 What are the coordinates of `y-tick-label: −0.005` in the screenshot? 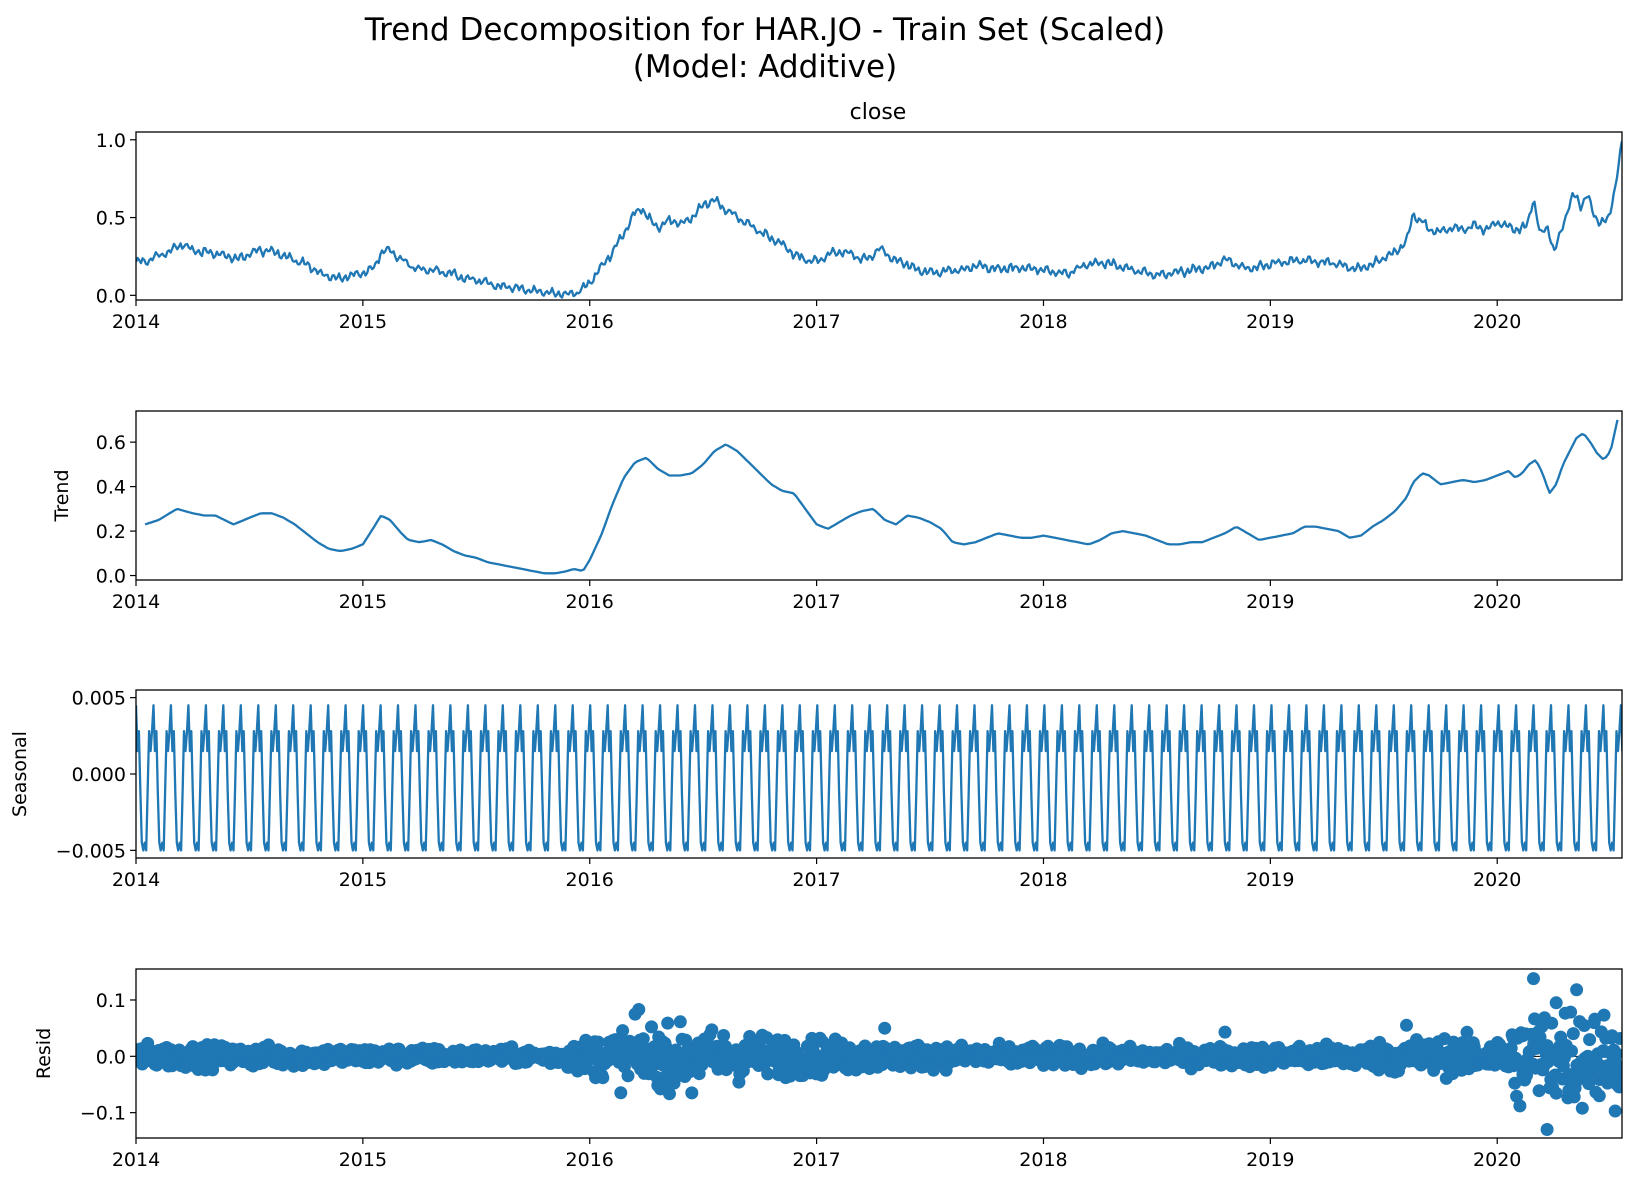 It's located at (91, 851).